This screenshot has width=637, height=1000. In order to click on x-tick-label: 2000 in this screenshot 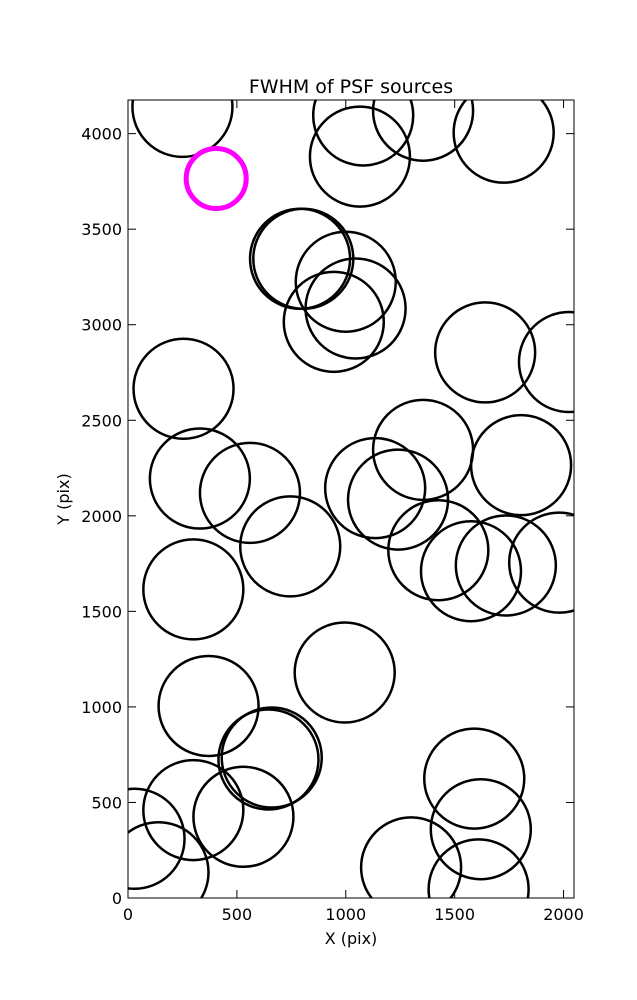, I will do `click(563, 914)`.